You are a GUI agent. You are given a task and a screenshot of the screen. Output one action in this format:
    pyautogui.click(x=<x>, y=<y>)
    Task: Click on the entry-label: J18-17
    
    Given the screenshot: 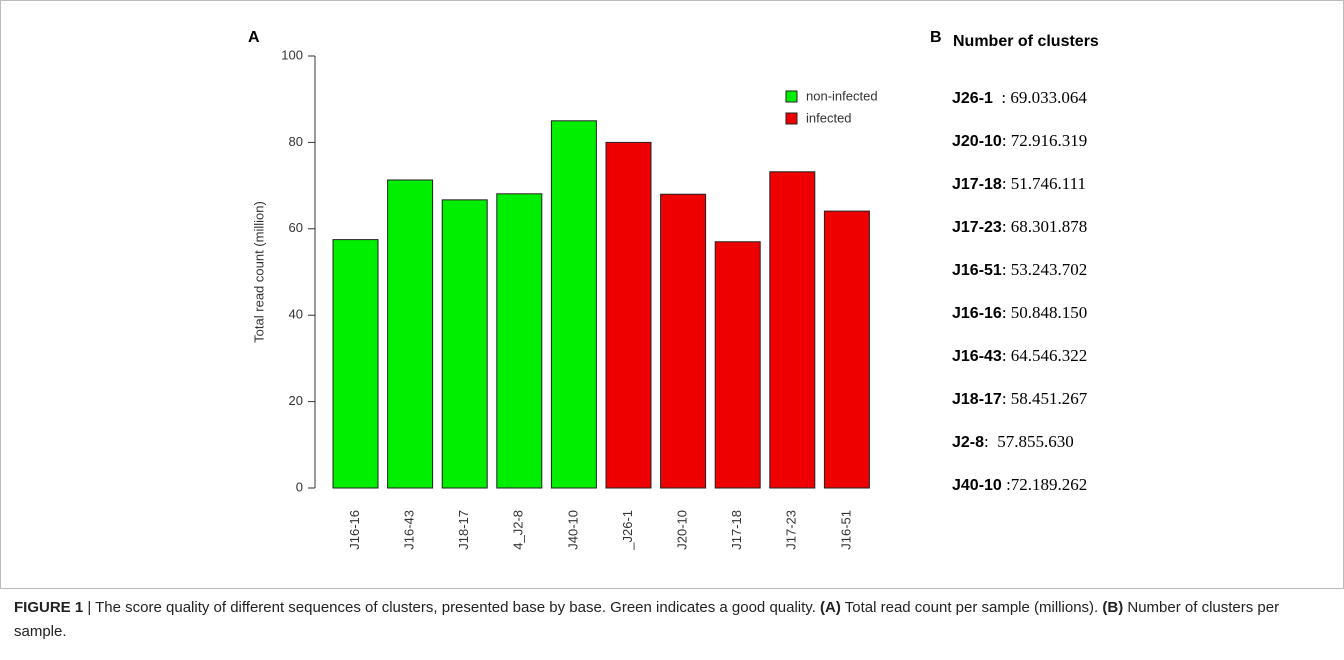 What is the action you would take?
    pyautogui.click(x=977, y=399)
    